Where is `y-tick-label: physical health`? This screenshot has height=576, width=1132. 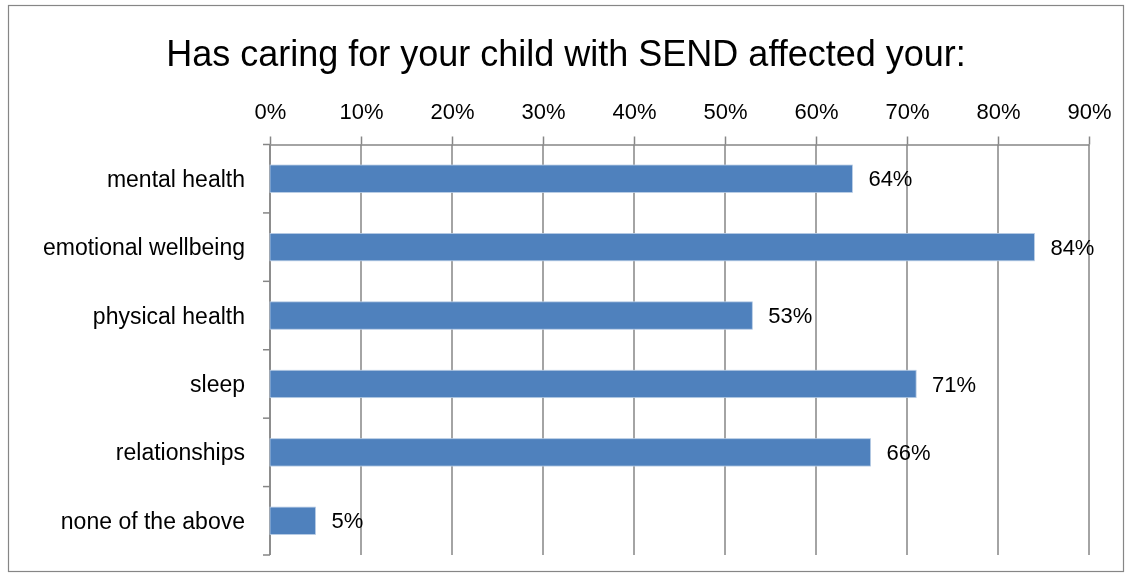 y-tick-label: physical health is located at coordinates (168, 315).